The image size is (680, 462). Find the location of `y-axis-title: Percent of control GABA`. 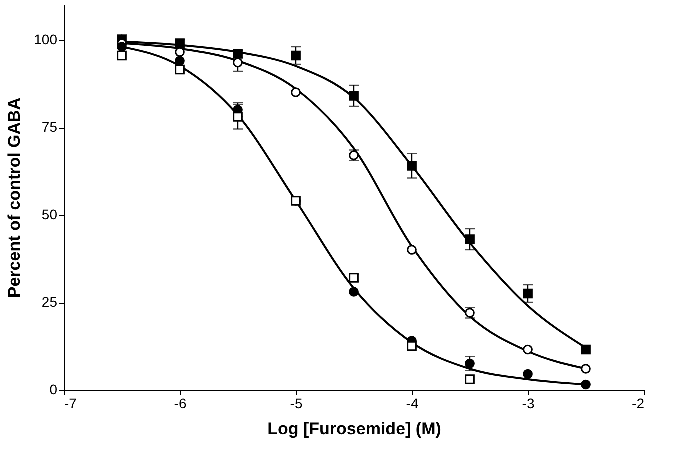

y-axis-title: Percent of control GABA is located at coordinates (14, 198).